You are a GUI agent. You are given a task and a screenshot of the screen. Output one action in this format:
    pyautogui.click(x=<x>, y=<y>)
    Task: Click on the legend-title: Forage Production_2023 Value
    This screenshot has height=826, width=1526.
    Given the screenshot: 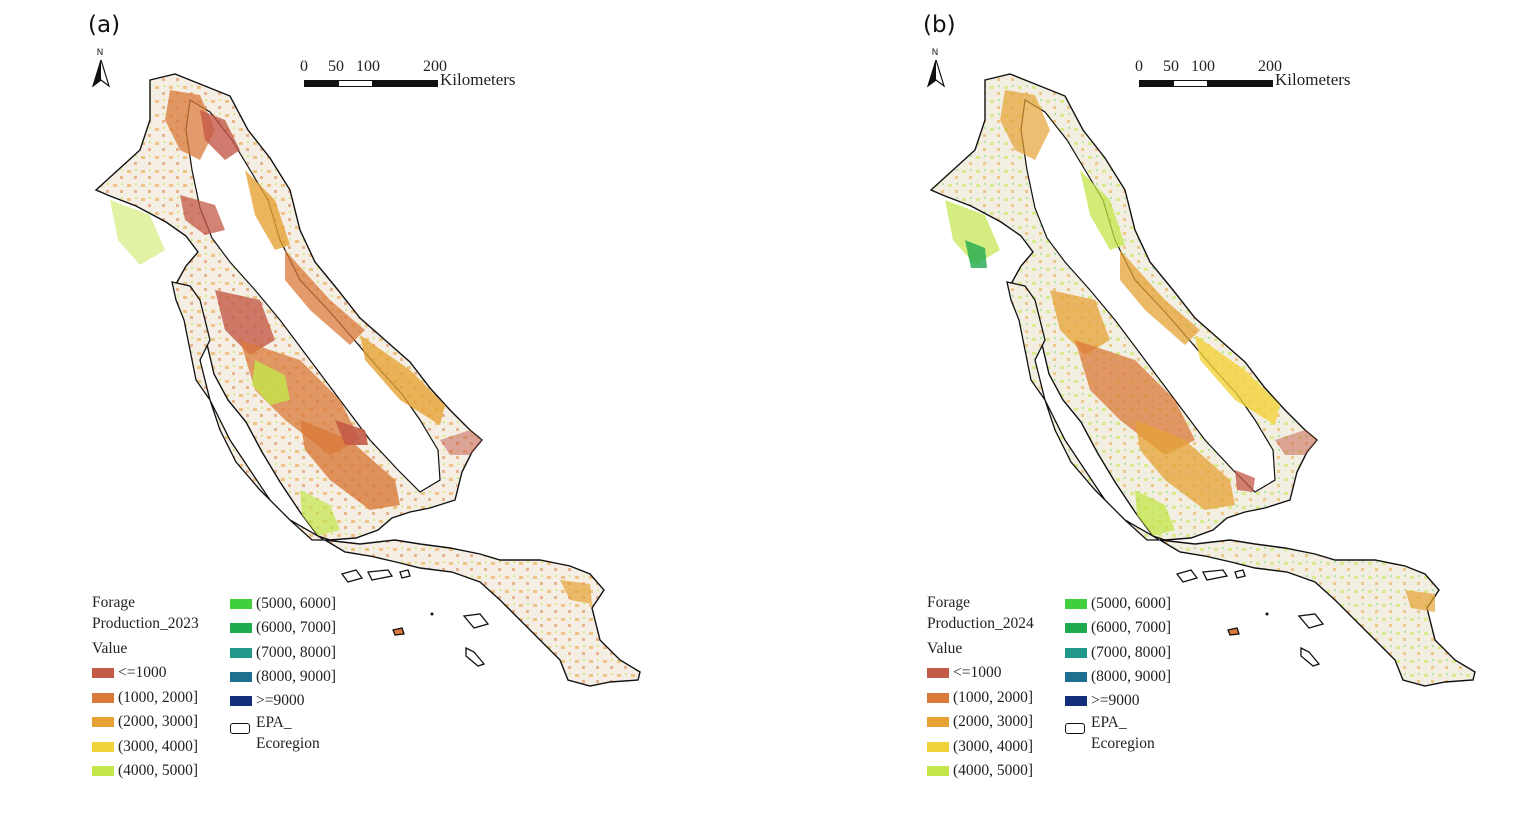 What is the action you would take?
    pyautogui.click(x=162, y=625)
    